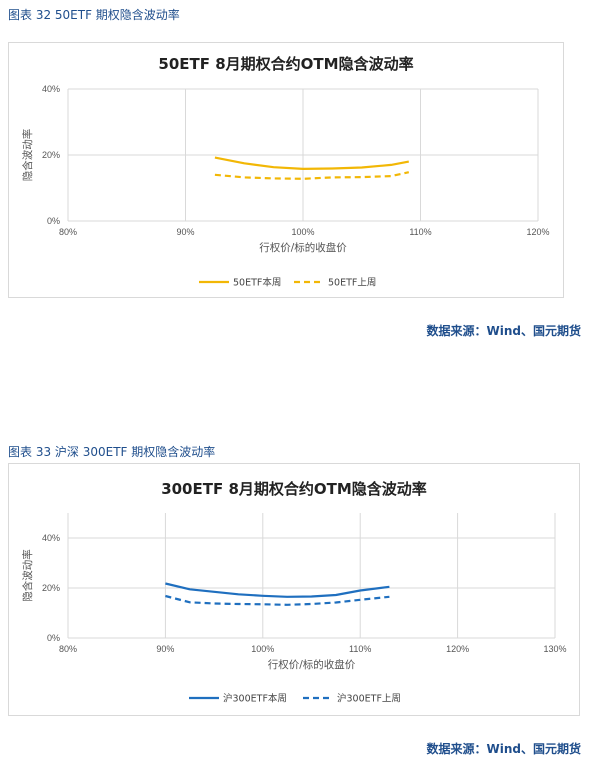 This screenshot has width=601, height=765. I want to click on chart-title: 50ETF 8月期权合约OTM隐含波动率, so click(285, 64).